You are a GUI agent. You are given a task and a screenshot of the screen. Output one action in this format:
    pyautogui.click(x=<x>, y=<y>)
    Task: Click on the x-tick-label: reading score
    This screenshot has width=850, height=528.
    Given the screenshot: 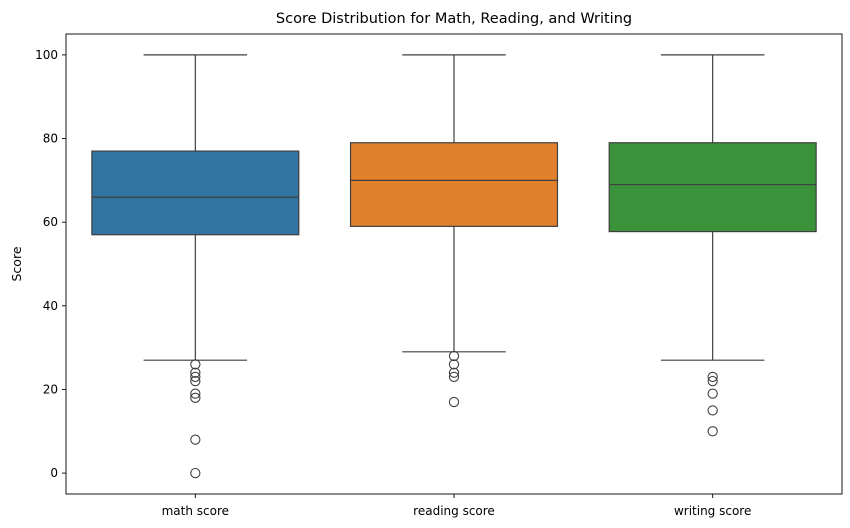 What is the action you would take?
    pyautogui.click(x=454, y=511)
    